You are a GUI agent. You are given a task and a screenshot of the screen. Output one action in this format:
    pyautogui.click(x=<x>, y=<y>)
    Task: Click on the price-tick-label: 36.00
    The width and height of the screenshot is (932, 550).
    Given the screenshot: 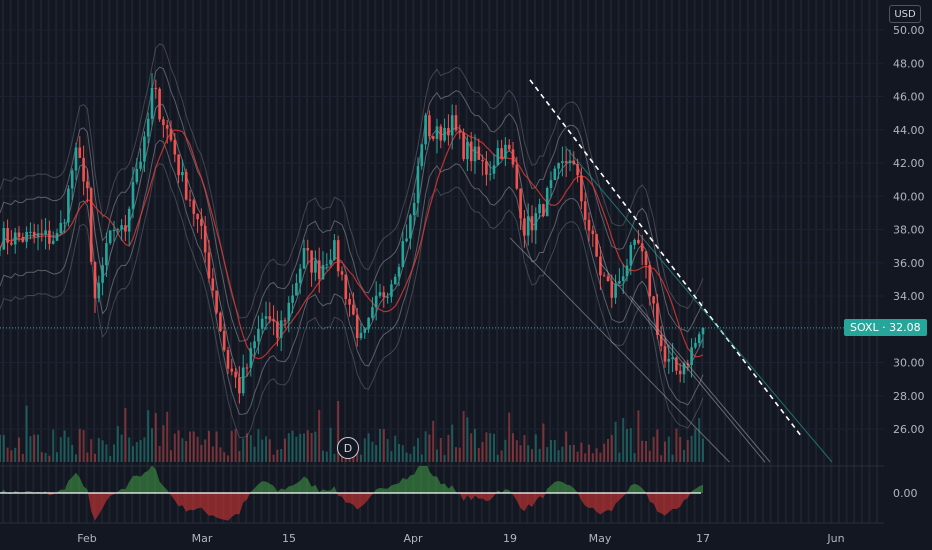 What is the action you would take?
    pyautogui.click(x=909, y=263)
    